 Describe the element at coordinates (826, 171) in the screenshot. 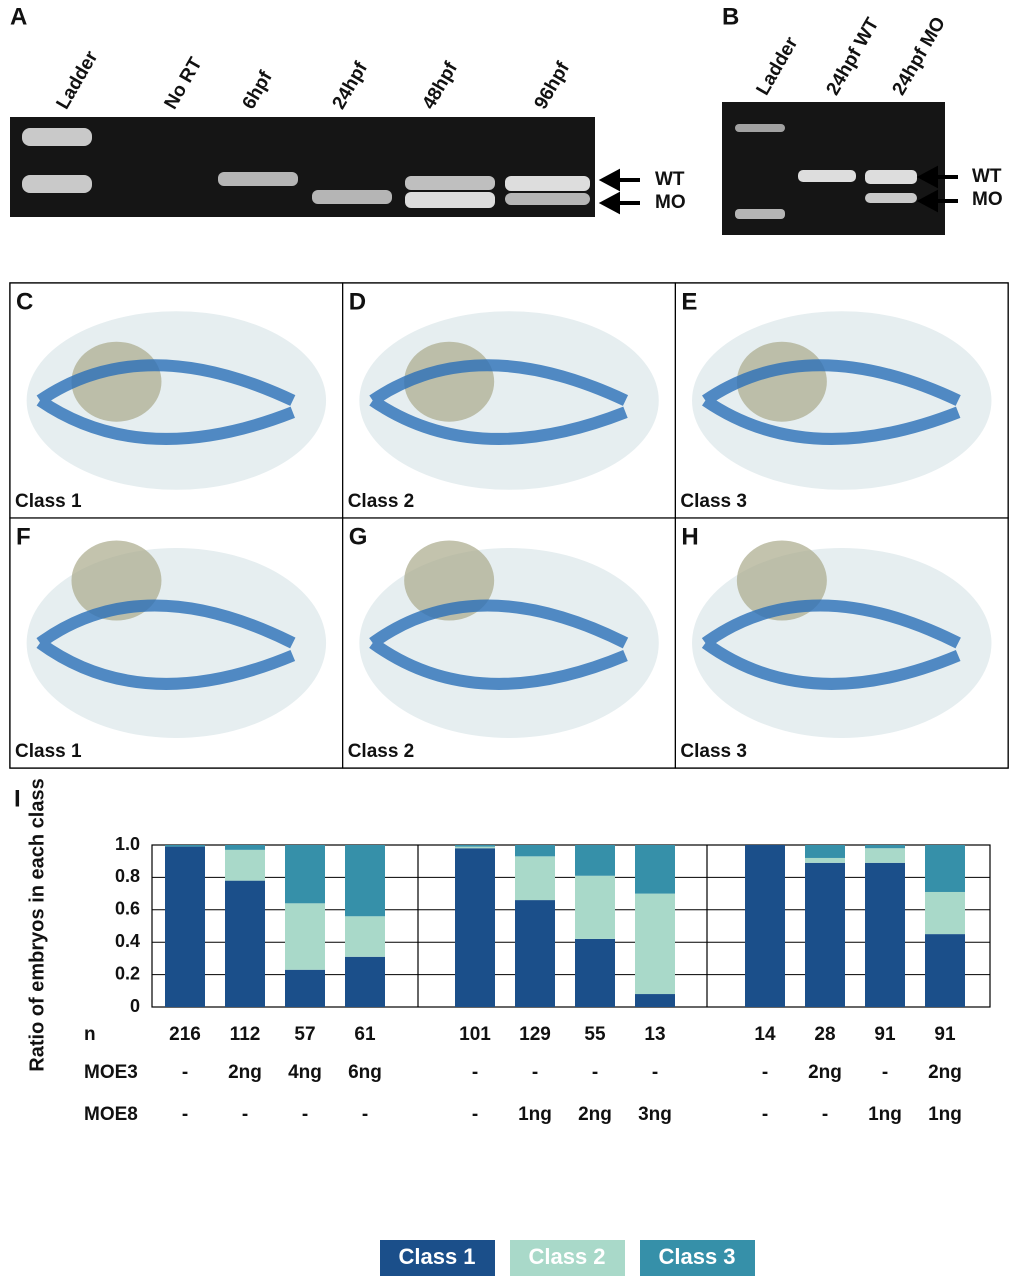

I see `gel-b-bands` at that location.